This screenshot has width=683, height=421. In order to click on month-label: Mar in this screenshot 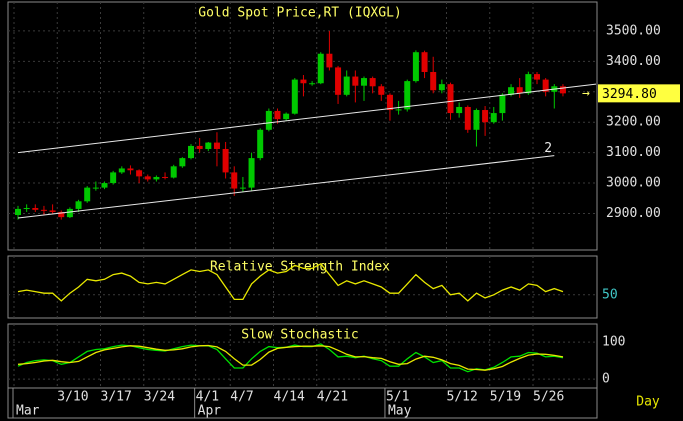, I will do `click(28, 411)`.